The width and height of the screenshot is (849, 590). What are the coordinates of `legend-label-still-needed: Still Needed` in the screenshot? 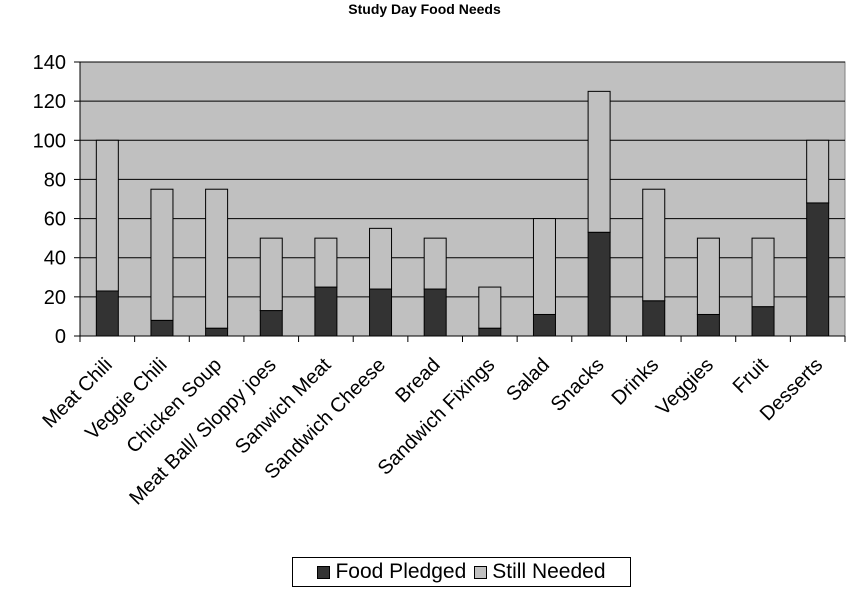 It's located at (549, 571).